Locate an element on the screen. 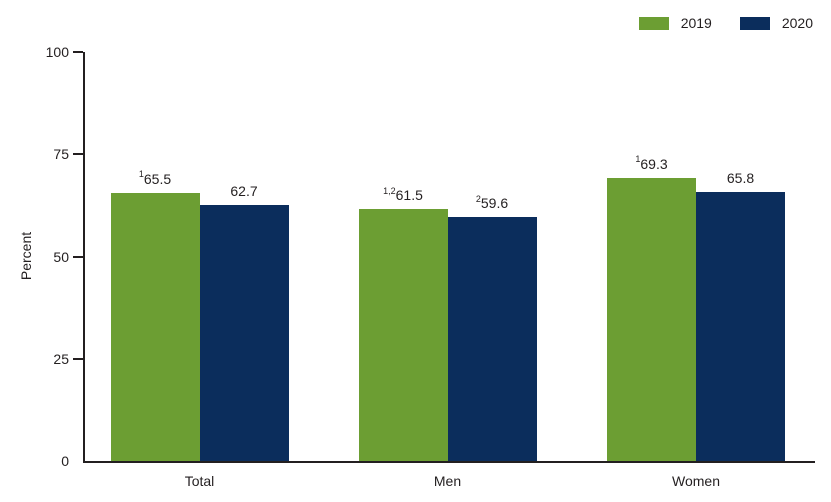 The width and height of the screenshot is (831, 502). y-tick-label-50: 50 is located at coordinates (61, 256).